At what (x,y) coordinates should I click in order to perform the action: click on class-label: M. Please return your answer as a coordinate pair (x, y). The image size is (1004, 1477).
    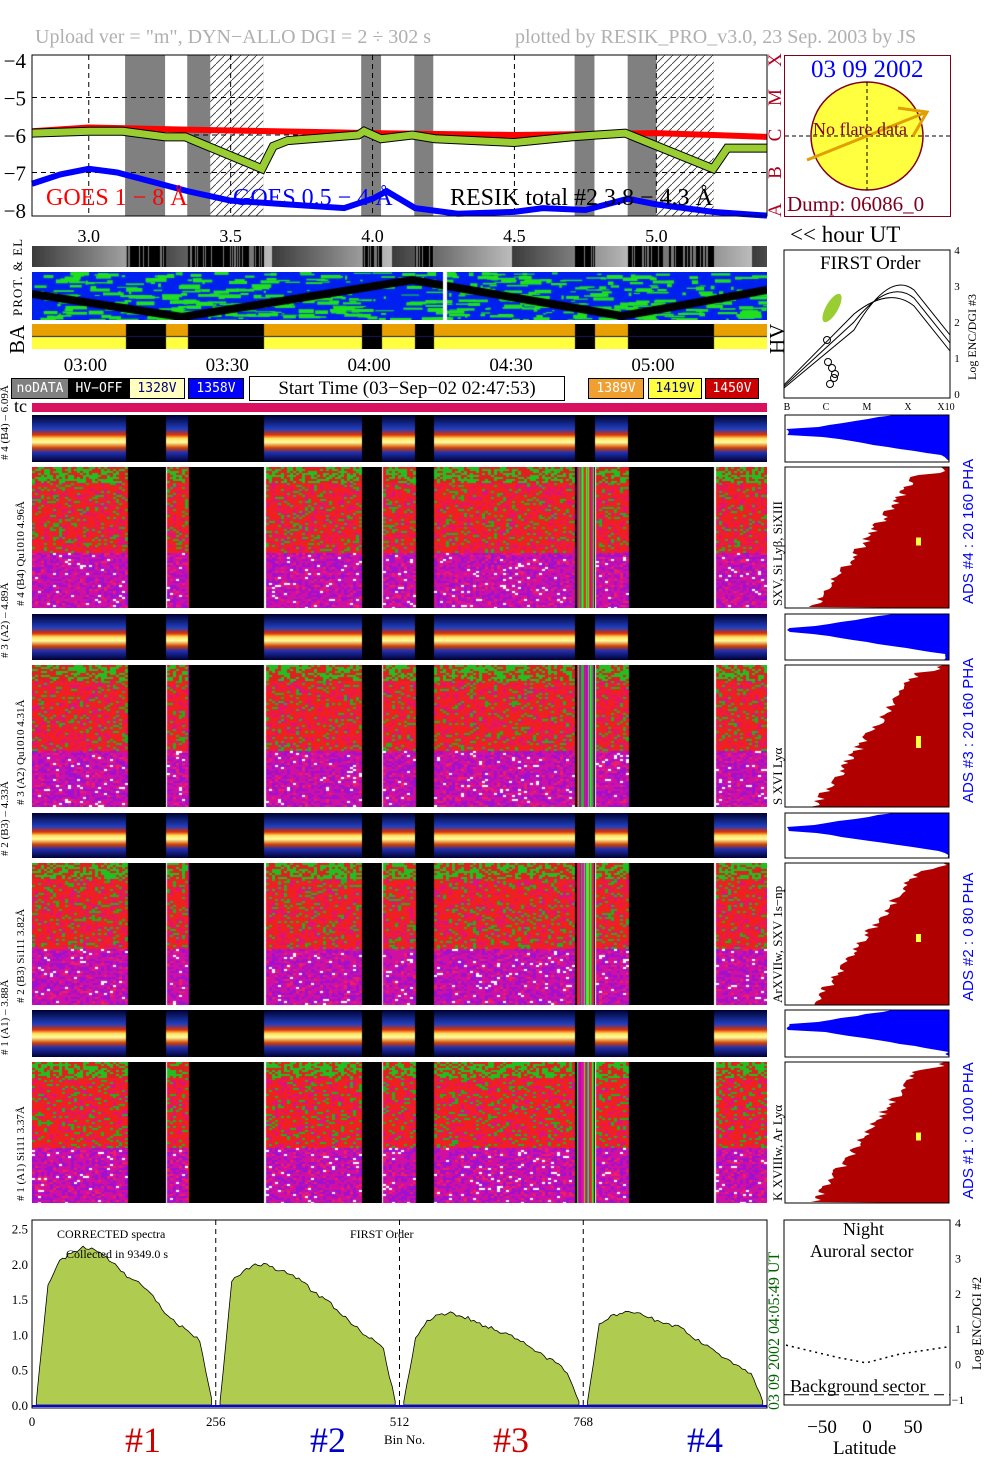
    Looking at the image, I should click on (775, 97).